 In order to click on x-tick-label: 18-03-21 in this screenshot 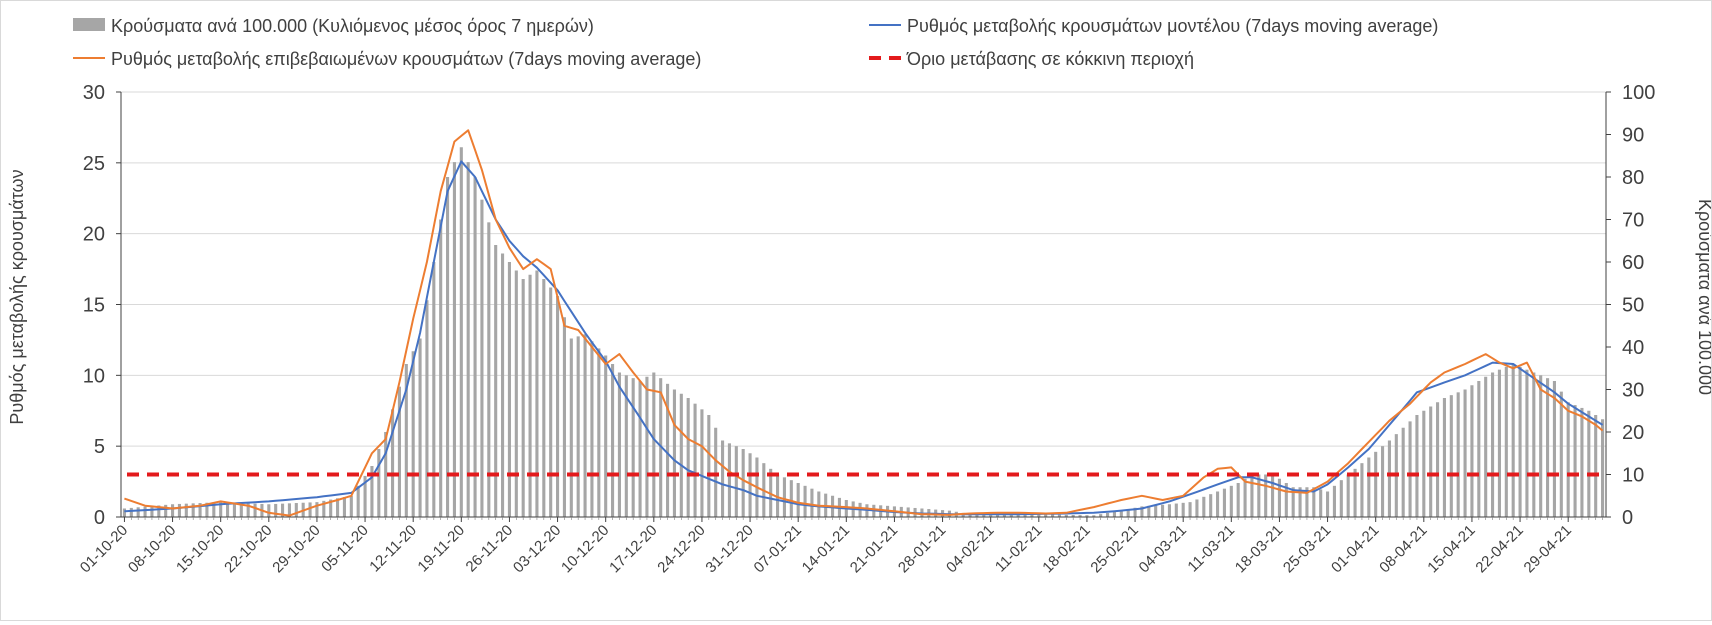, I will do `click(1259, 549)`.